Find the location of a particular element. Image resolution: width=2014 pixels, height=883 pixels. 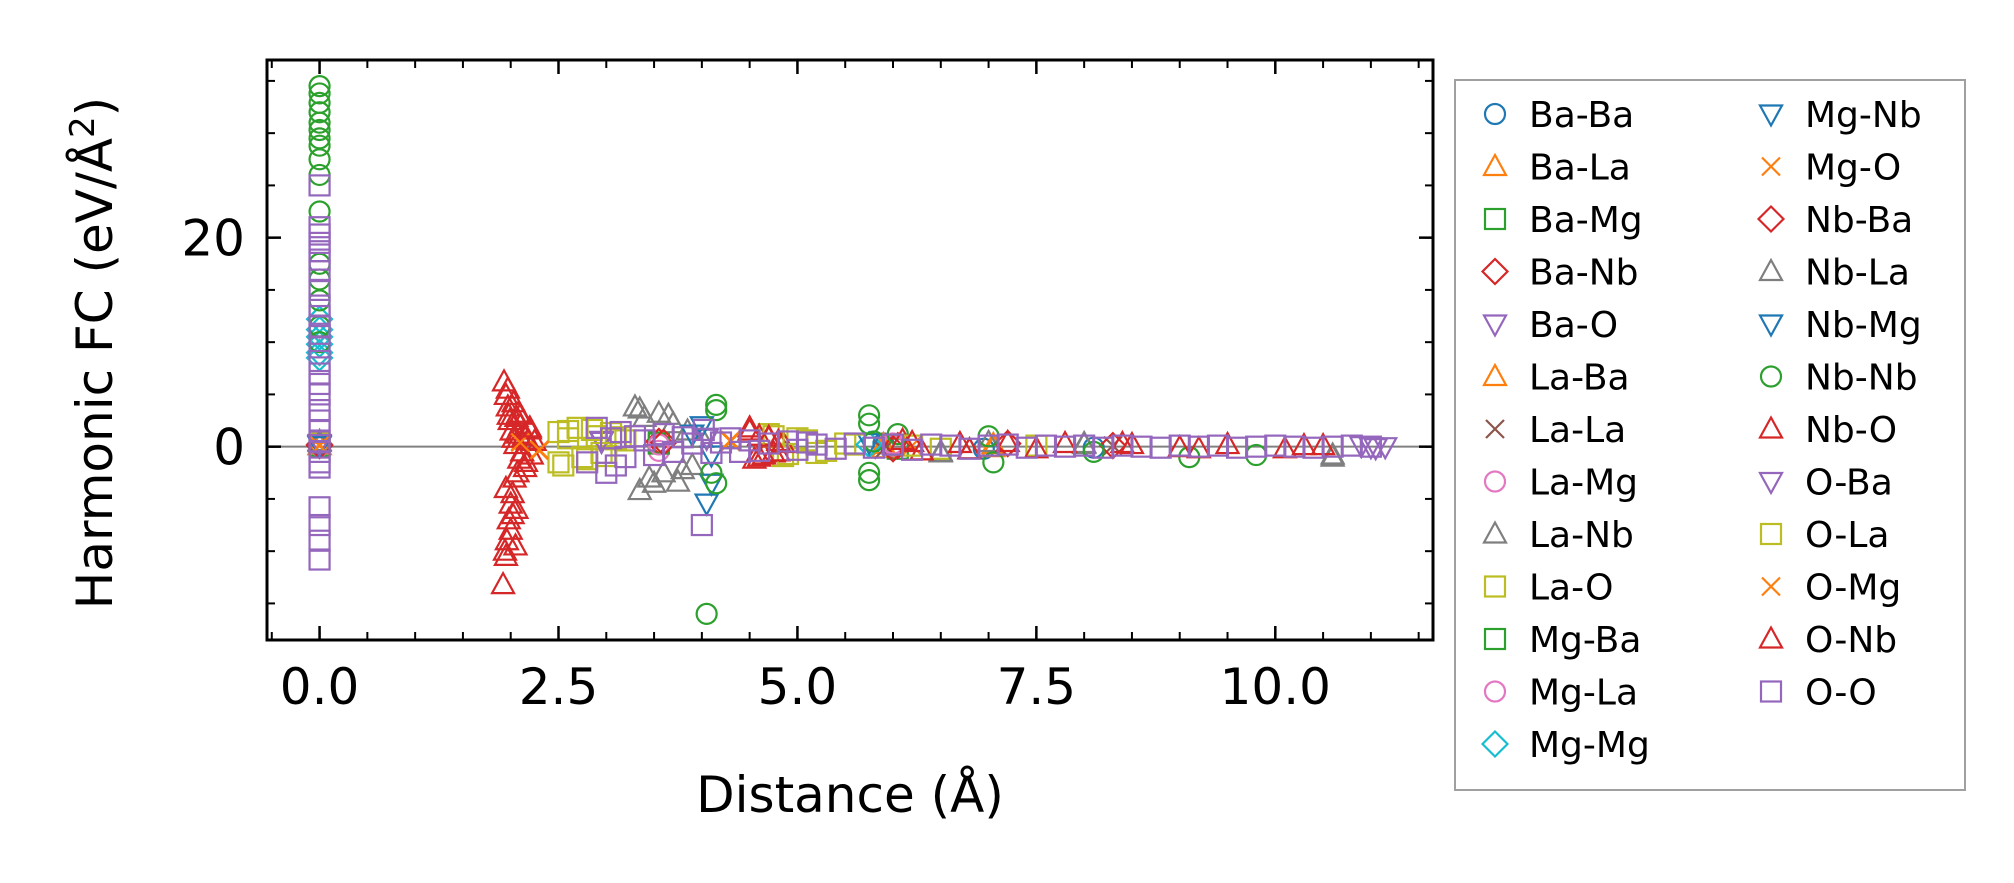

legend-item-mg-la: Mg-La is located at coordinates (1560, 693).